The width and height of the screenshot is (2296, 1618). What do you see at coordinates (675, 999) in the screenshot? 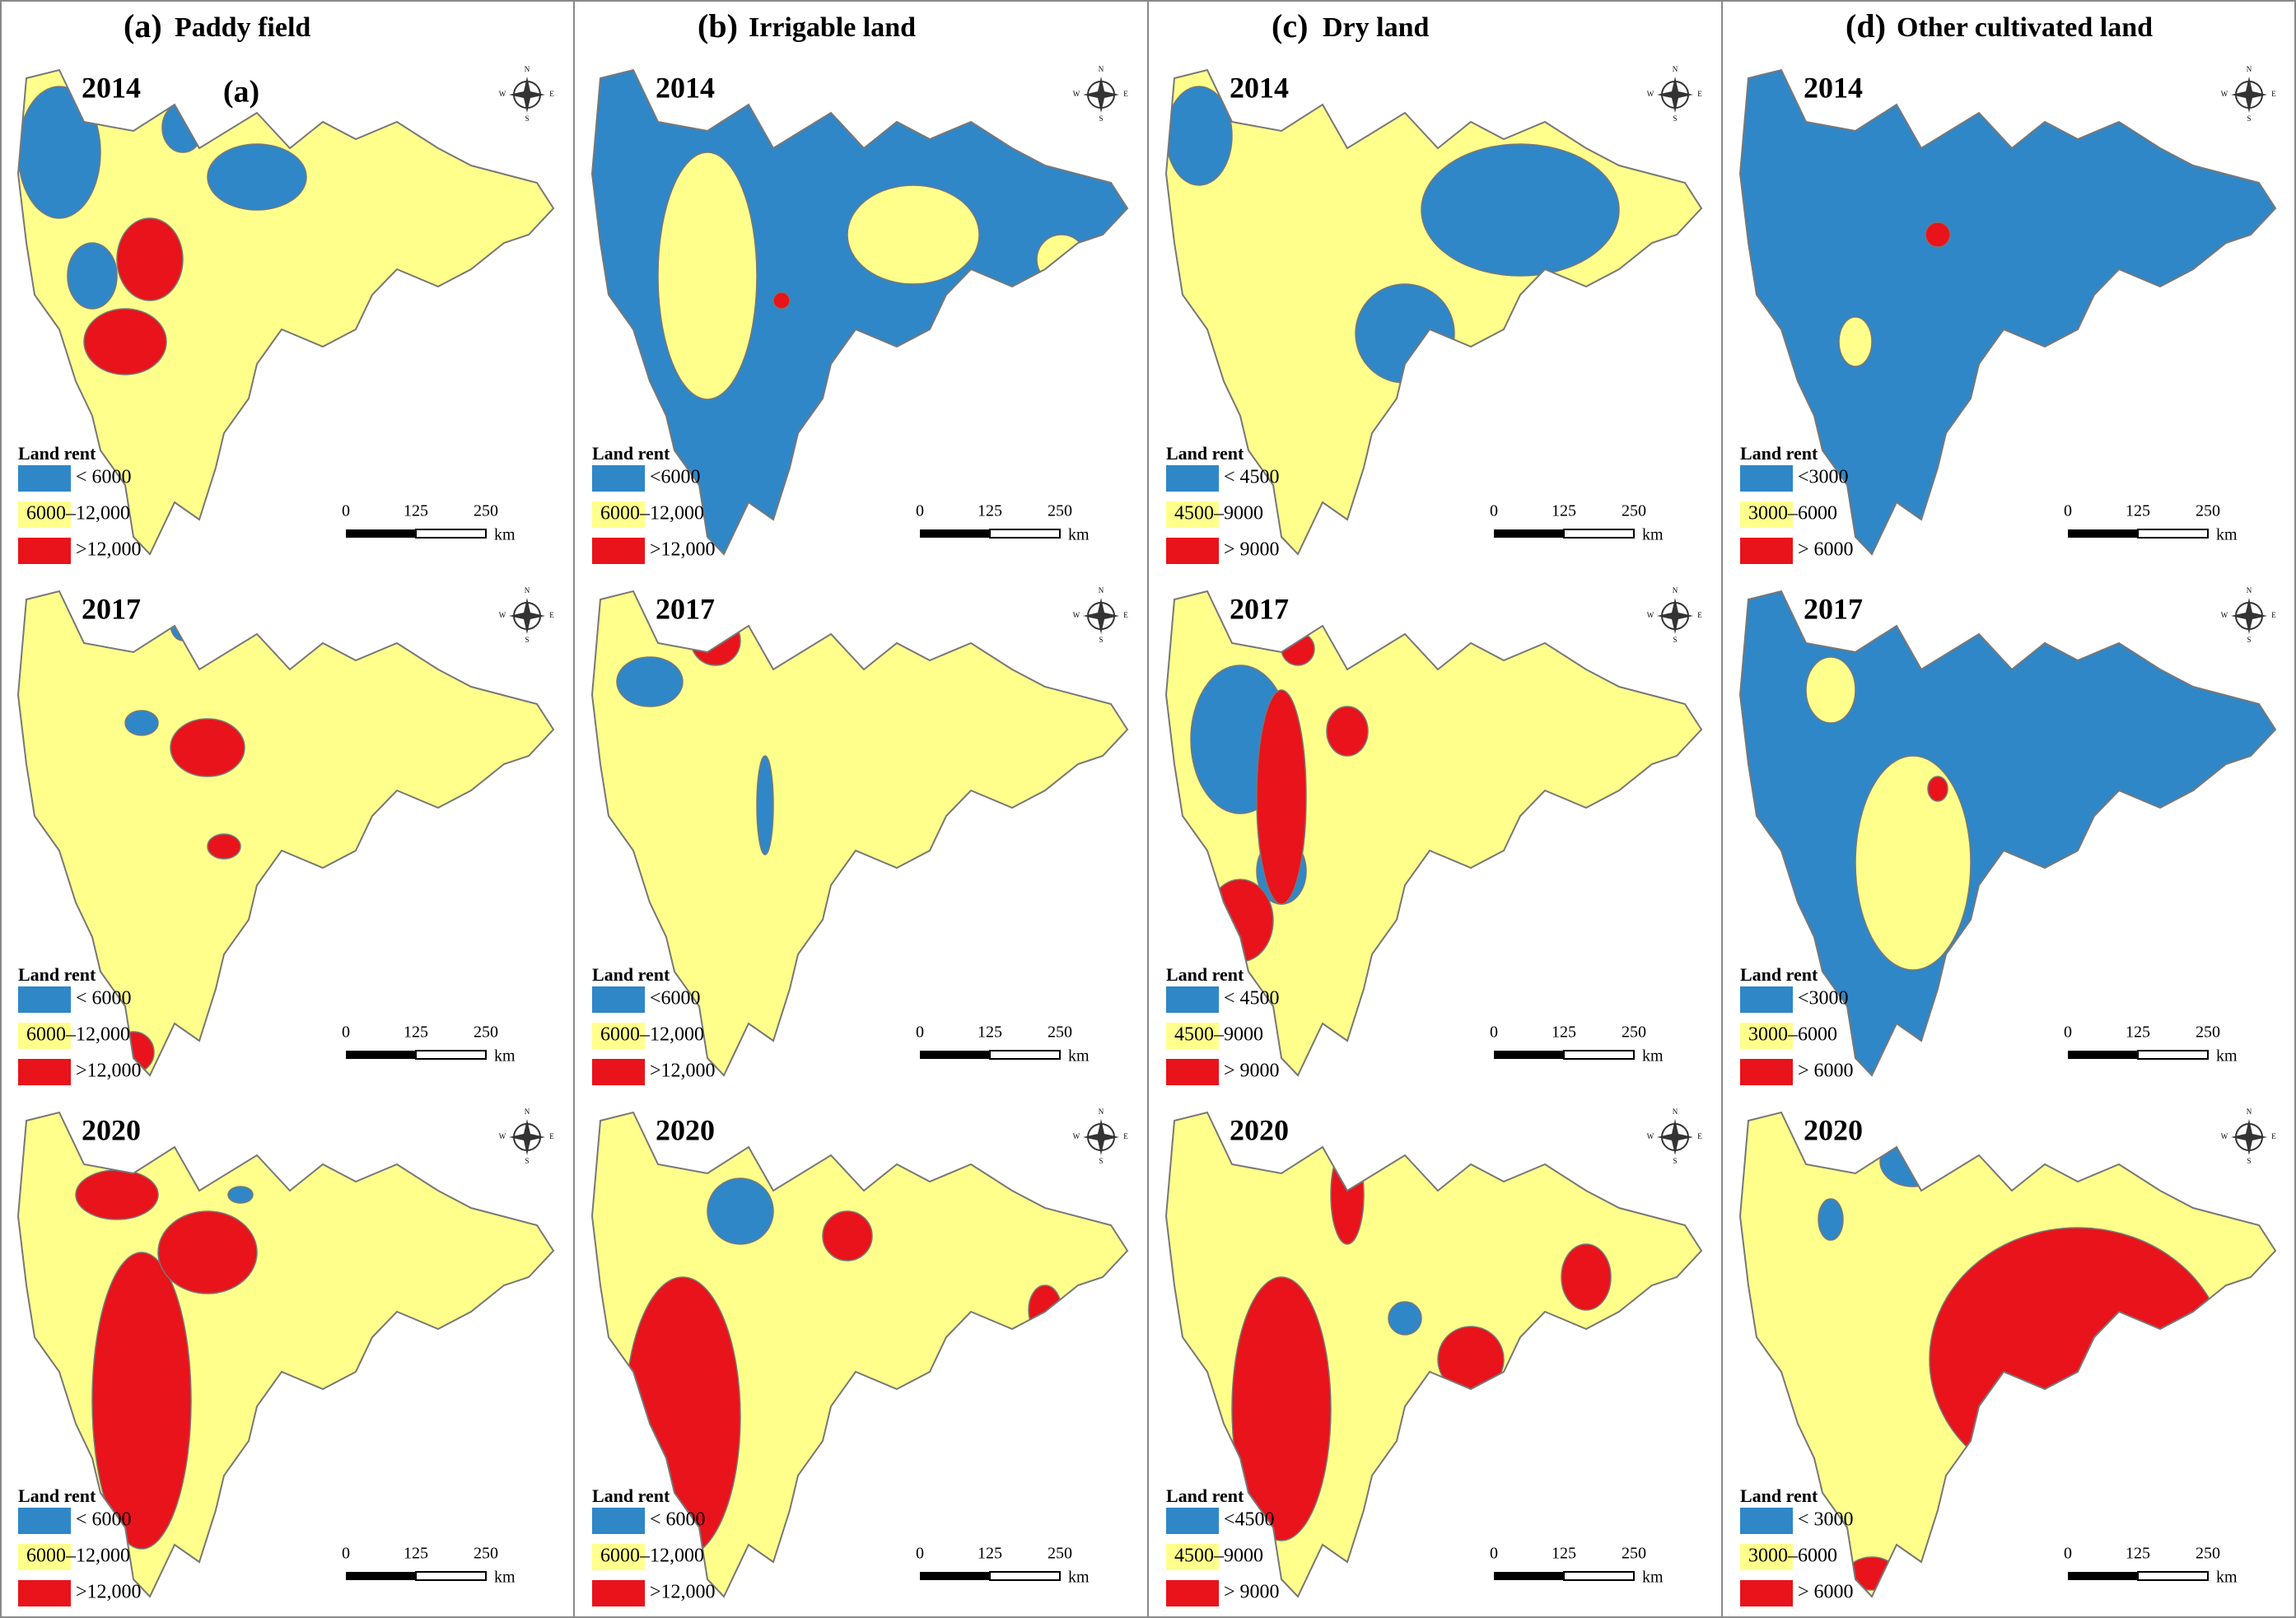
I see `legend-label: <6000` at bounding box center [675, 999].